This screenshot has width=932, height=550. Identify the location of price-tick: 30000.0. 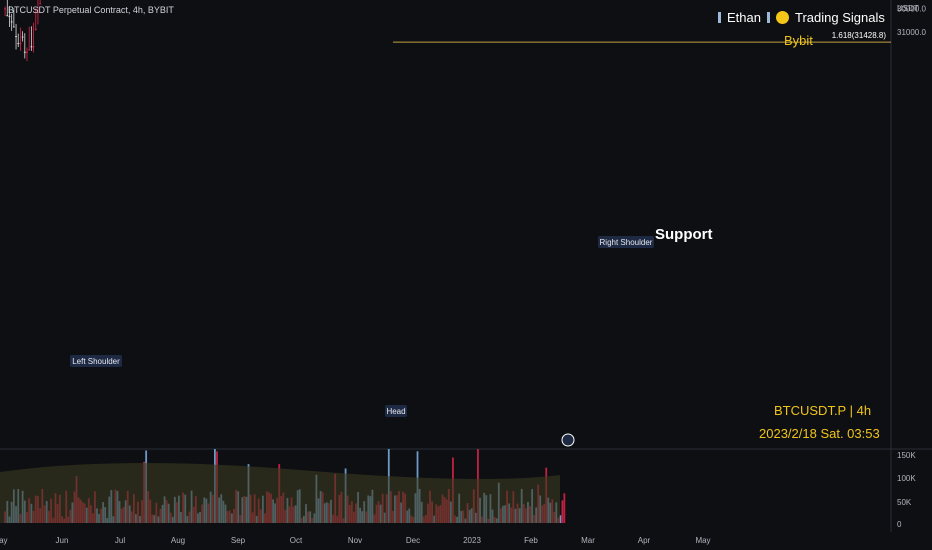
(911, 8).